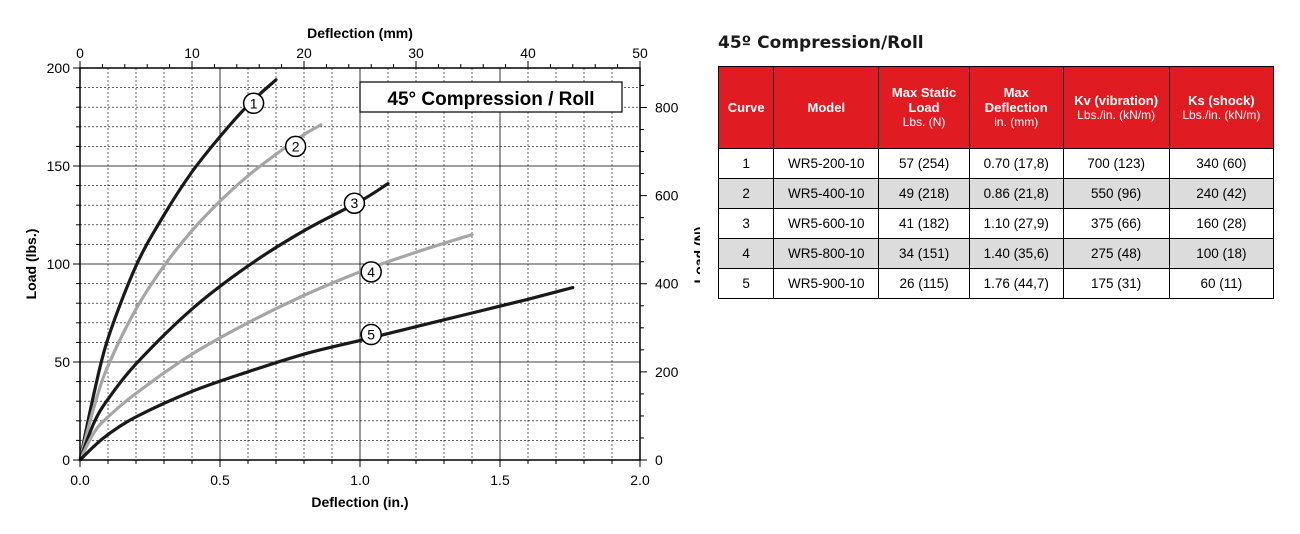 The height and width of the screenshot is (534, 1300). I want to click on table-cell: WR5-800-10, so click(826, 253).